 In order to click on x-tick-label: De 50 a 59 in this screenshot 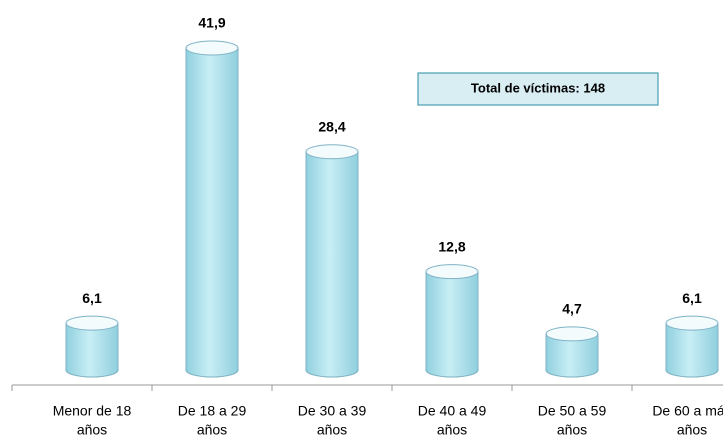, I will do `click(572, 411)`.